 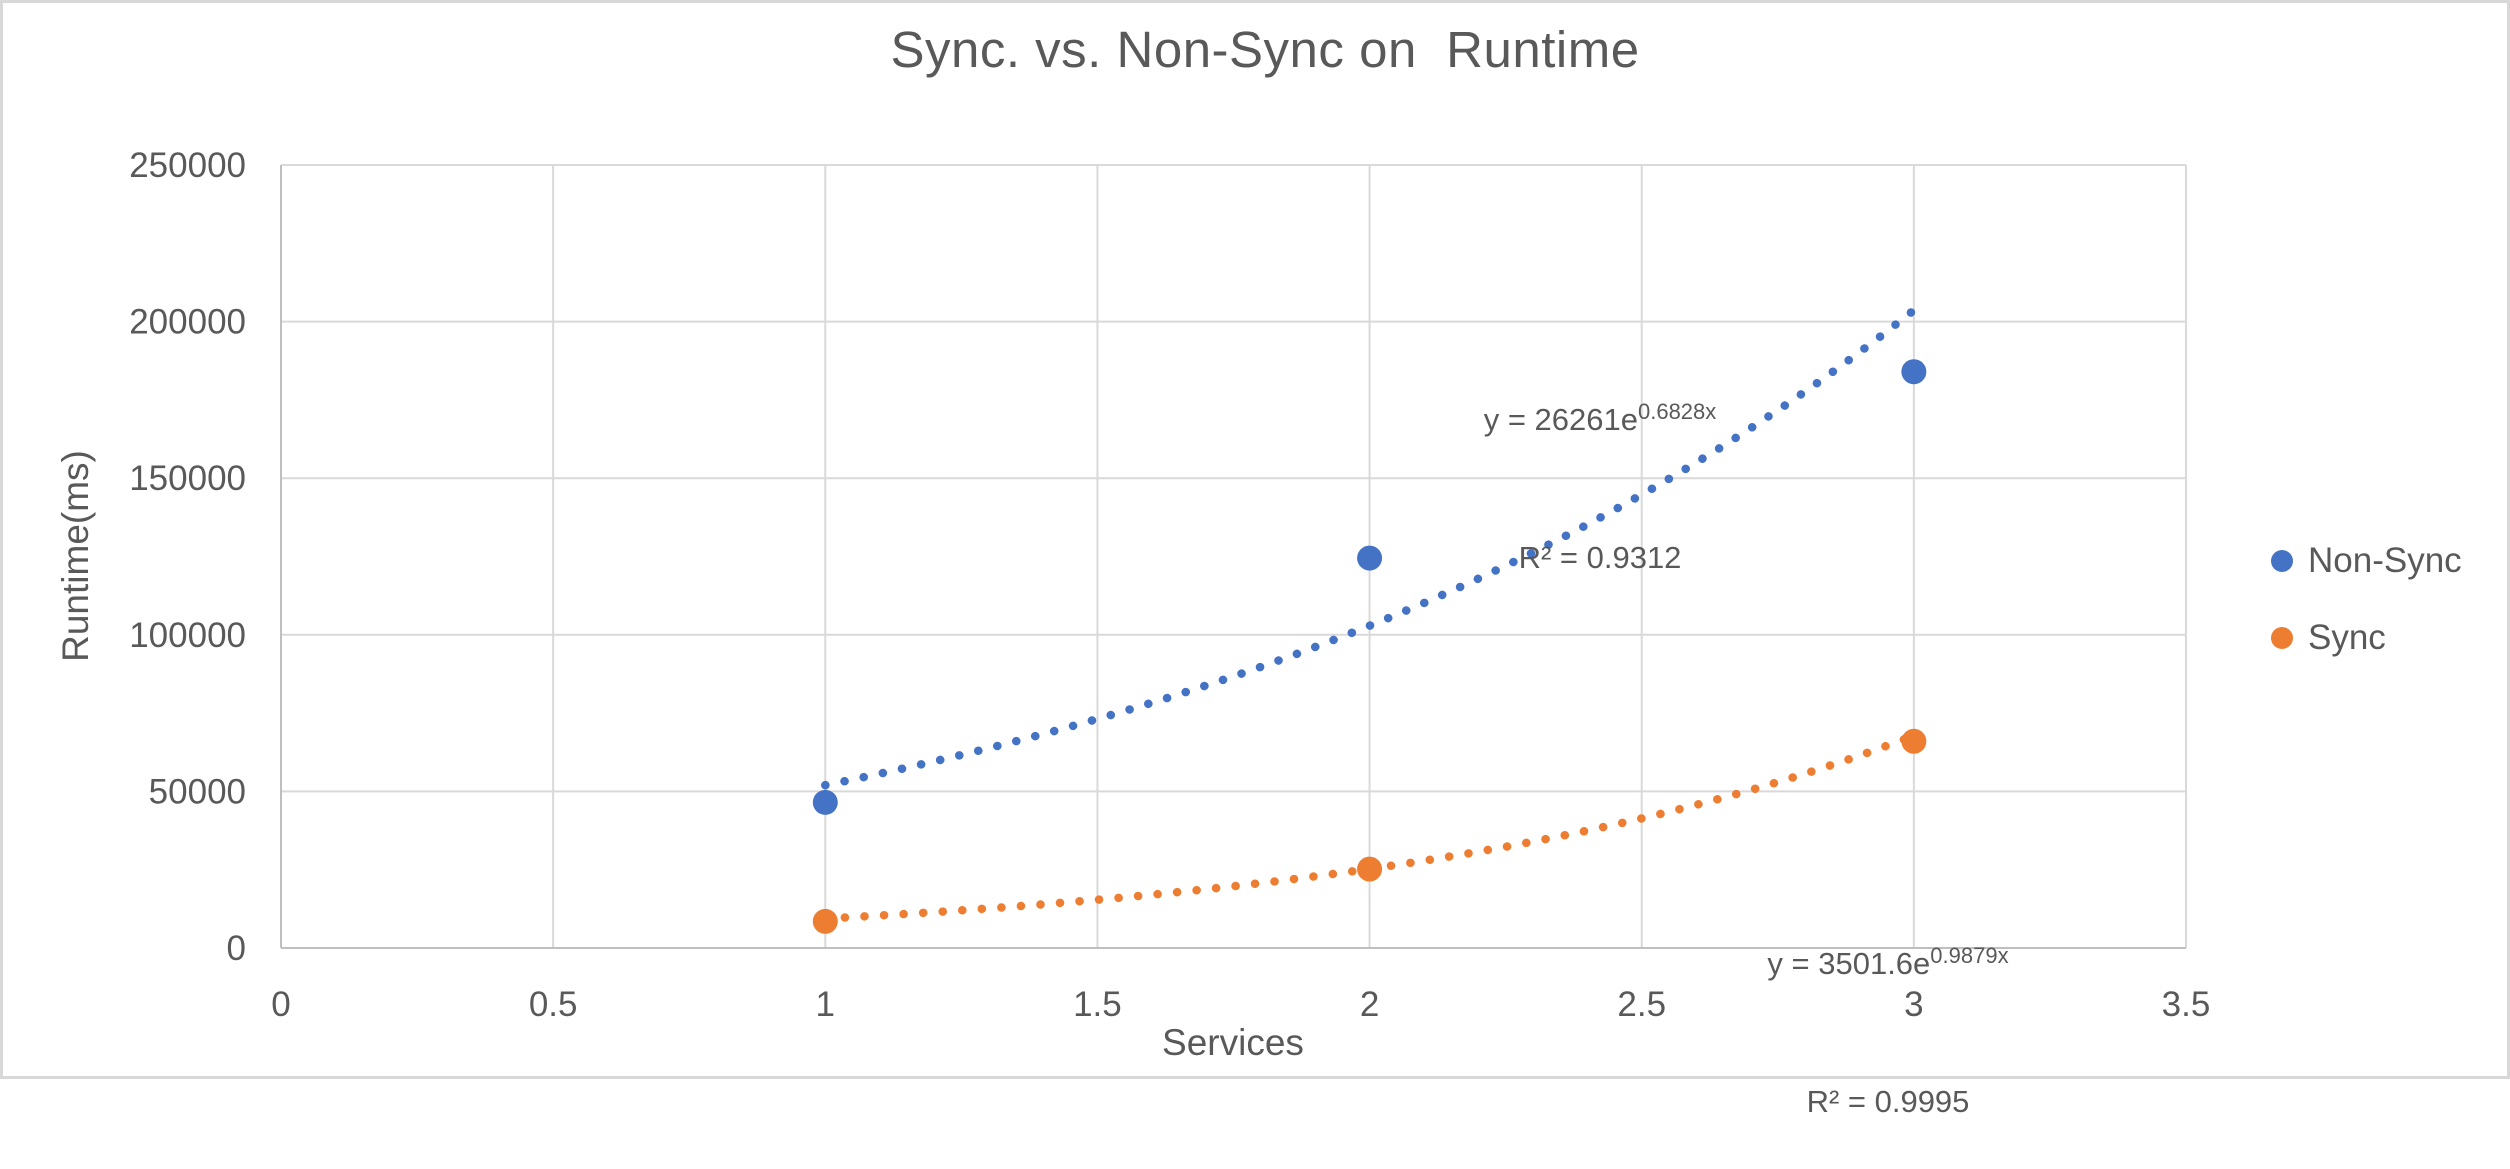 I want to click on y-tick-label: 50000, so click(x=197, y=791).